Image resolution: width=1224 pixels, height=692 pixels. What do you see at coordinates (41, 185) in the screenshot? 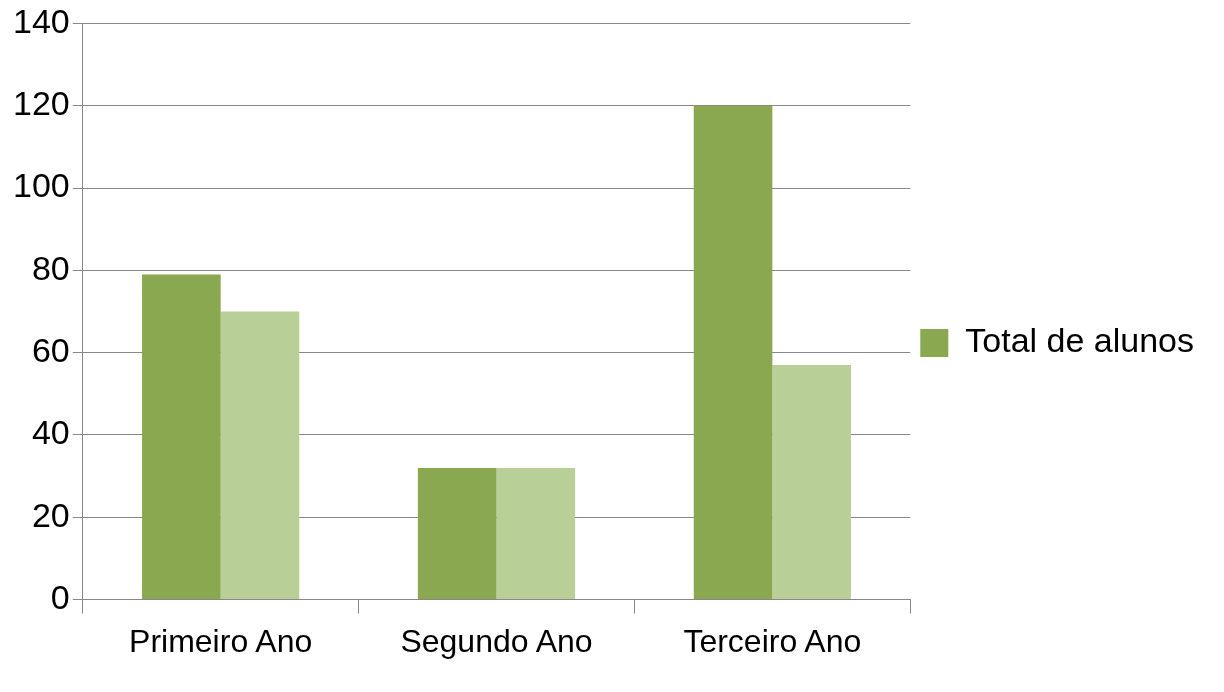
I see `y-tick-label: 100` at bounding box center [41, 185].